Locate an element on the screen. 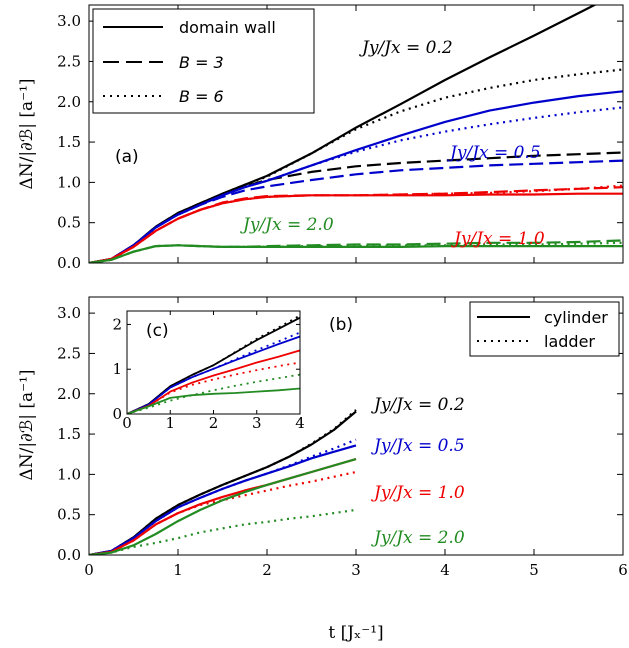 The image size is (629, 648). legend-domain-wall-label: domain wall is located at coordinates (227, 27).